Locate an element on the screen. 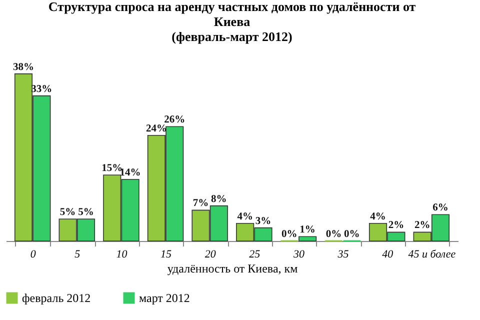 The image size is (480, 320). x-tick-label: 35 is located at coordinates (343, 254).